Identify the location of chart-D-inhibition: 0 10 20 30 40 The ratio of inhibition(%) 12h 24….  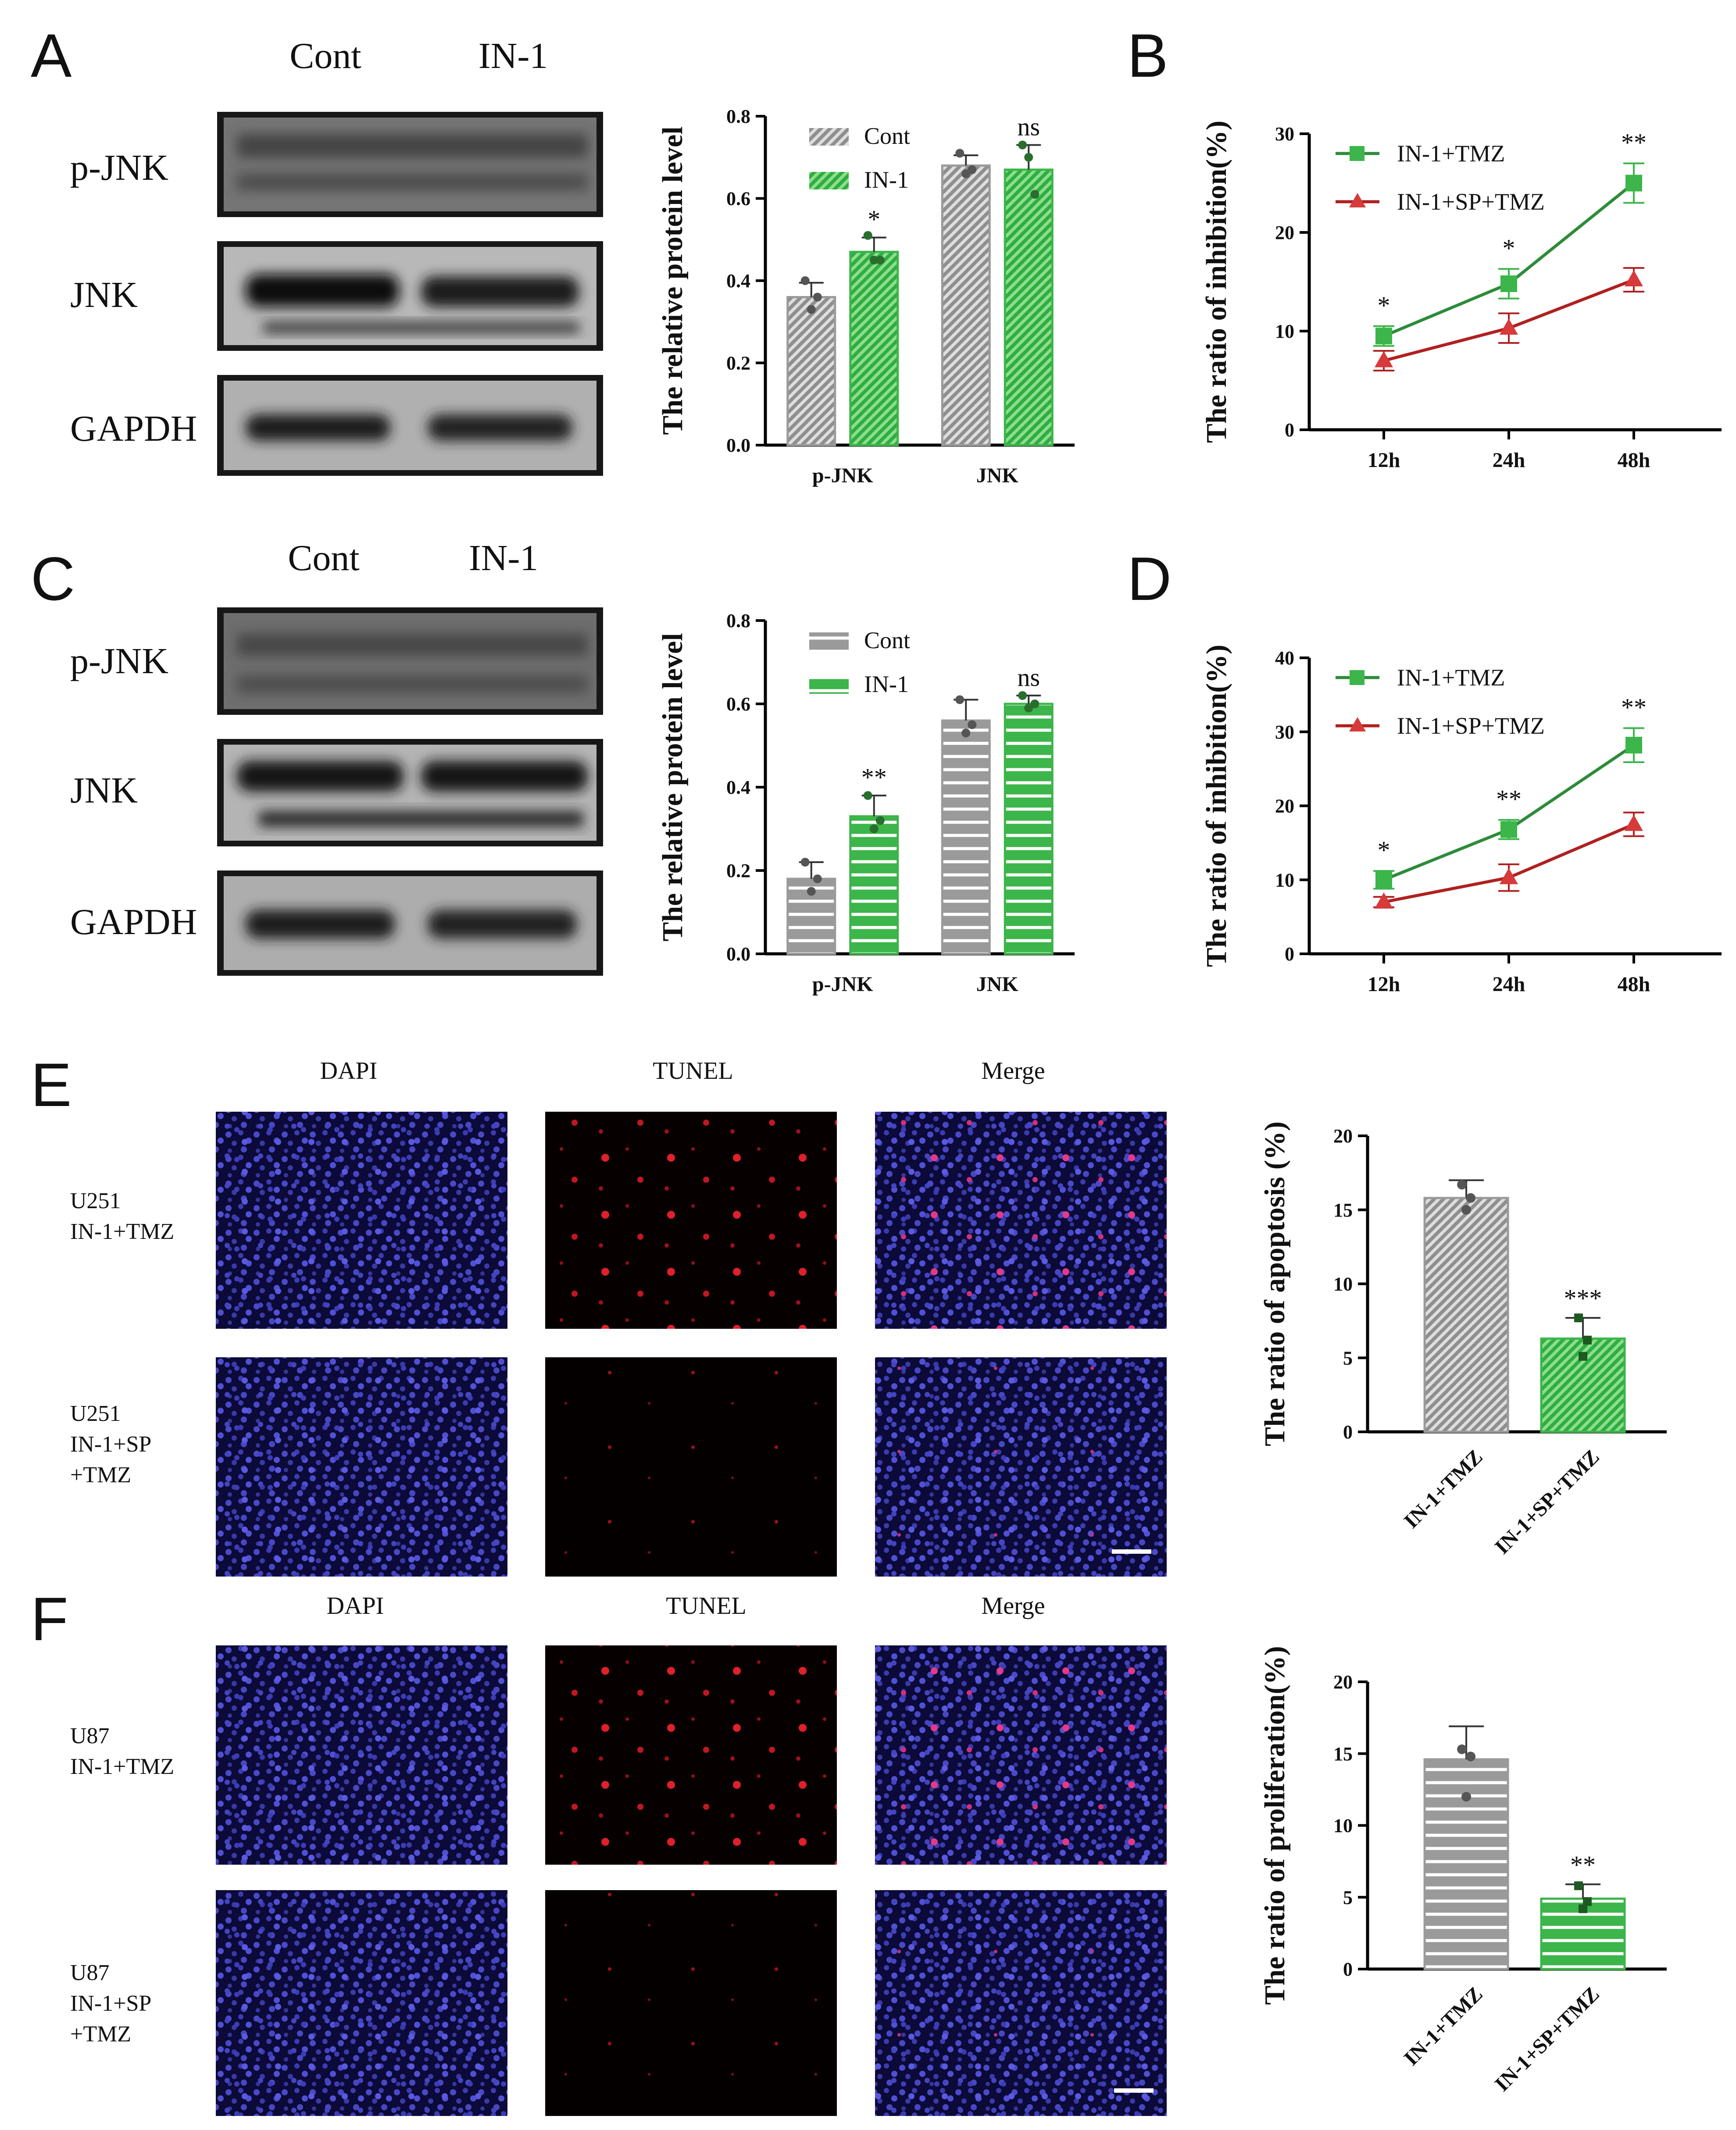
(1461, 820).